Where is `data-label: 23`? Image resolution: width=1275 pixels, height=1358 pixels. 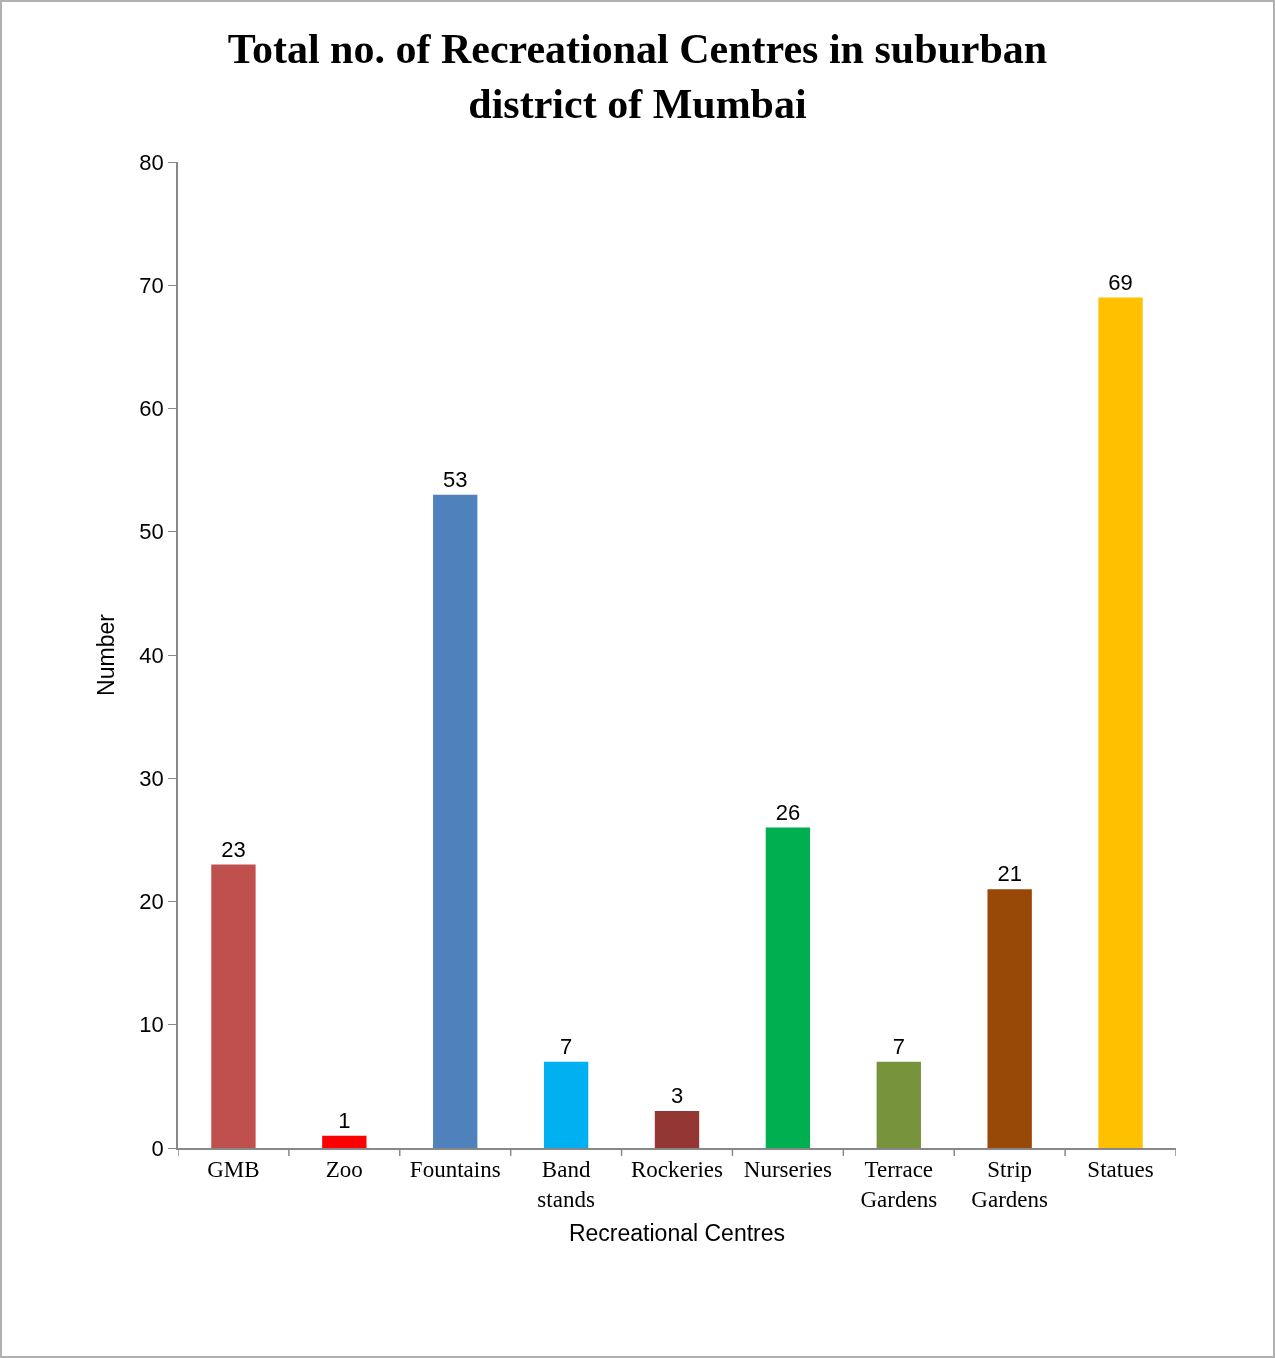 data-label: 23 is located at coordinates (233, 849).